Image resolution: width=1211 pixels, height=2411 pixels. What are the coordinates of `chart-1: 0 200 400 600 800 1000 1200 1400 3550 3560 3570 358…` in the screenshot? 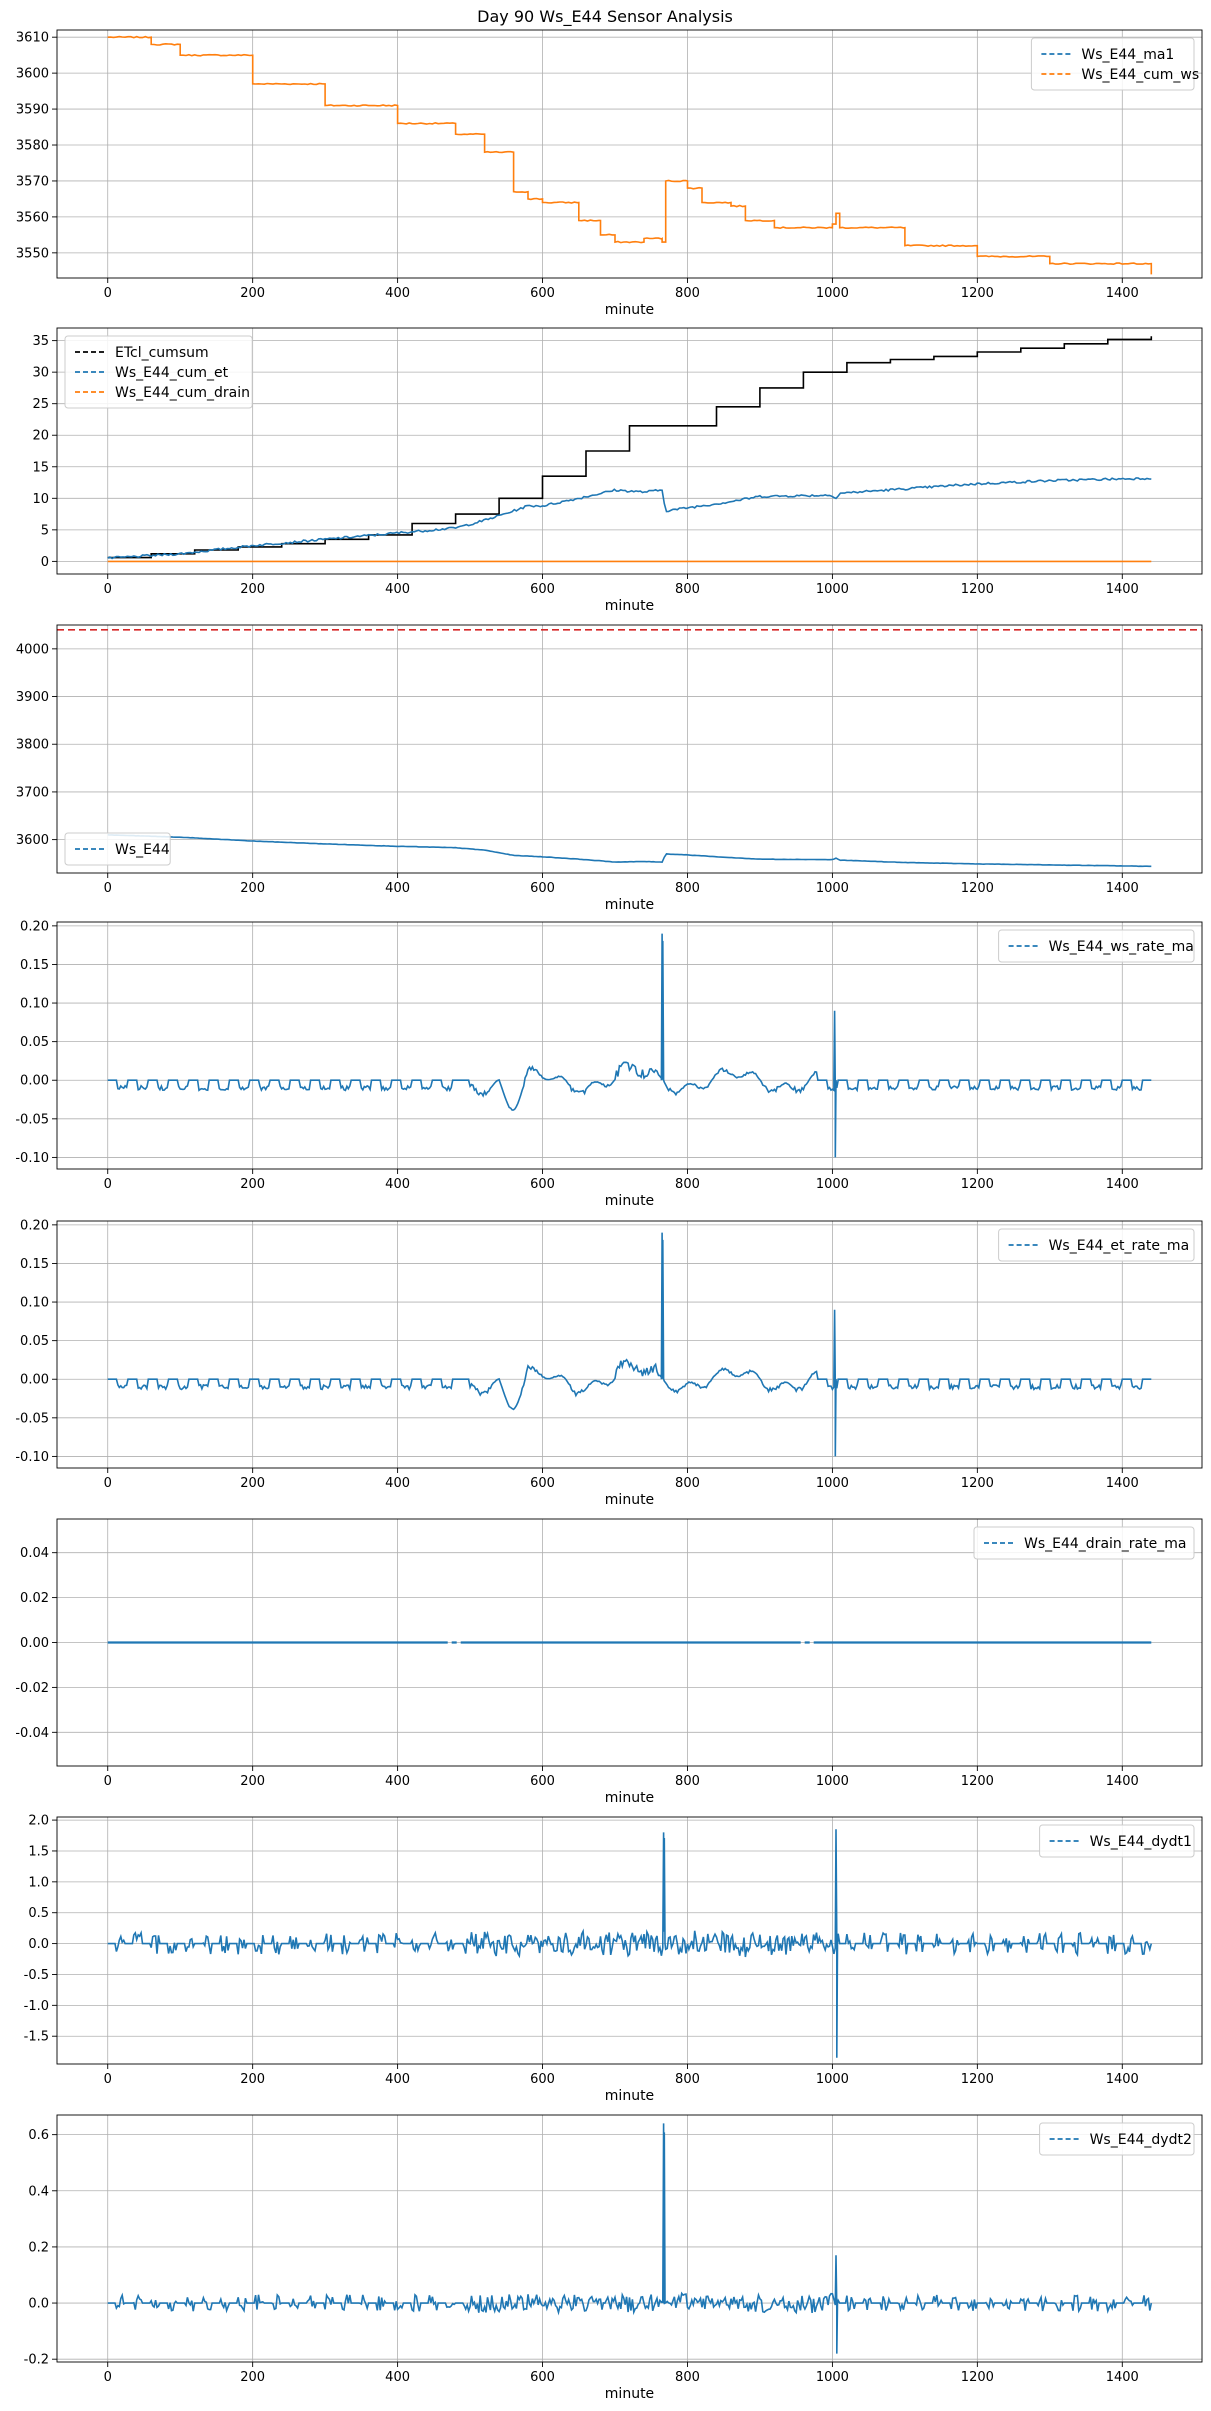 It's located at (609, 173).